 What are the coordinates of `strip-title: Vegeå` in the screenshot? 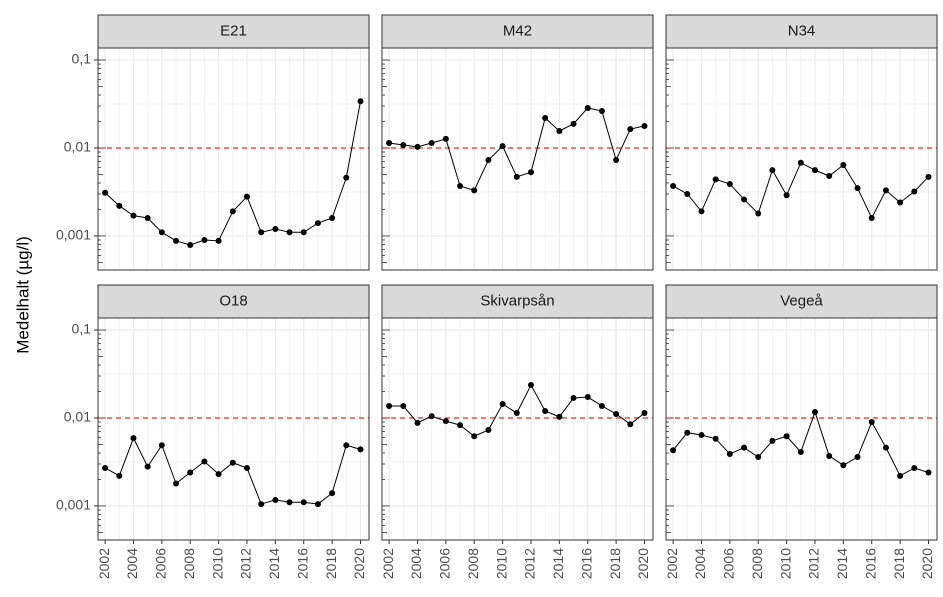 It's located at (801, 300).